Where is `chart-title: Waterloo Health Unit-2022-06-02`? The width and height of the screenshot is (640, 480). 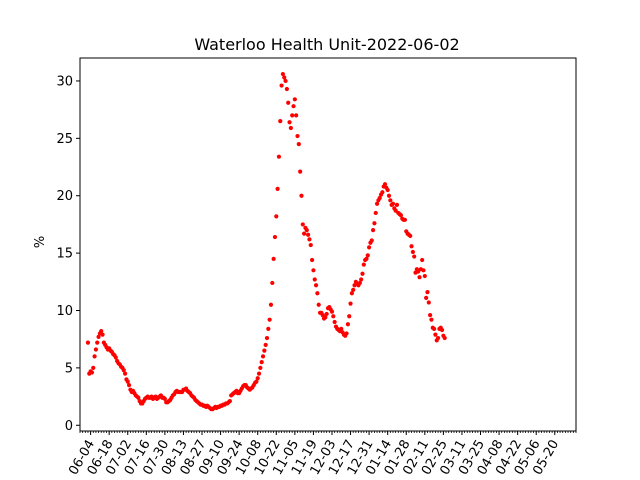
chart-title: Waterloo Health Unit-2022-06-02 is located at coordinates (326, 44).